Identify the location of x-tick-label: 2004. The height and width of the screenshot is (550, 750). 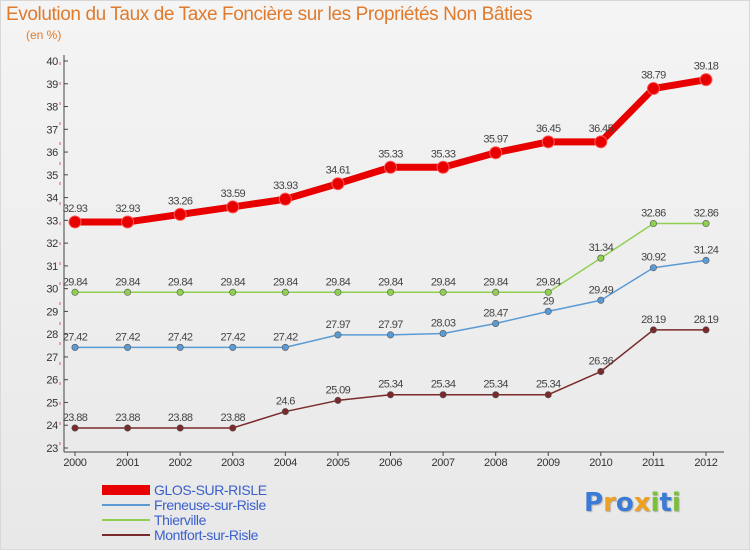
(285, 463).